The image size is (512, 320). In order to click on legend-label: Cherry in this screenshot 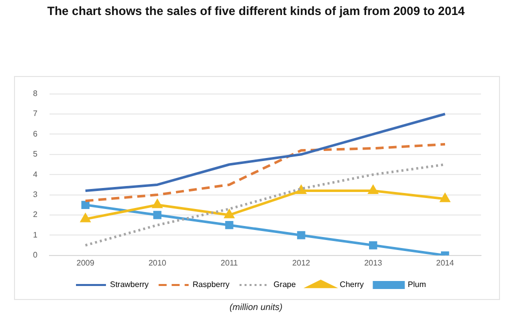, I will do `click(352, 285)`.